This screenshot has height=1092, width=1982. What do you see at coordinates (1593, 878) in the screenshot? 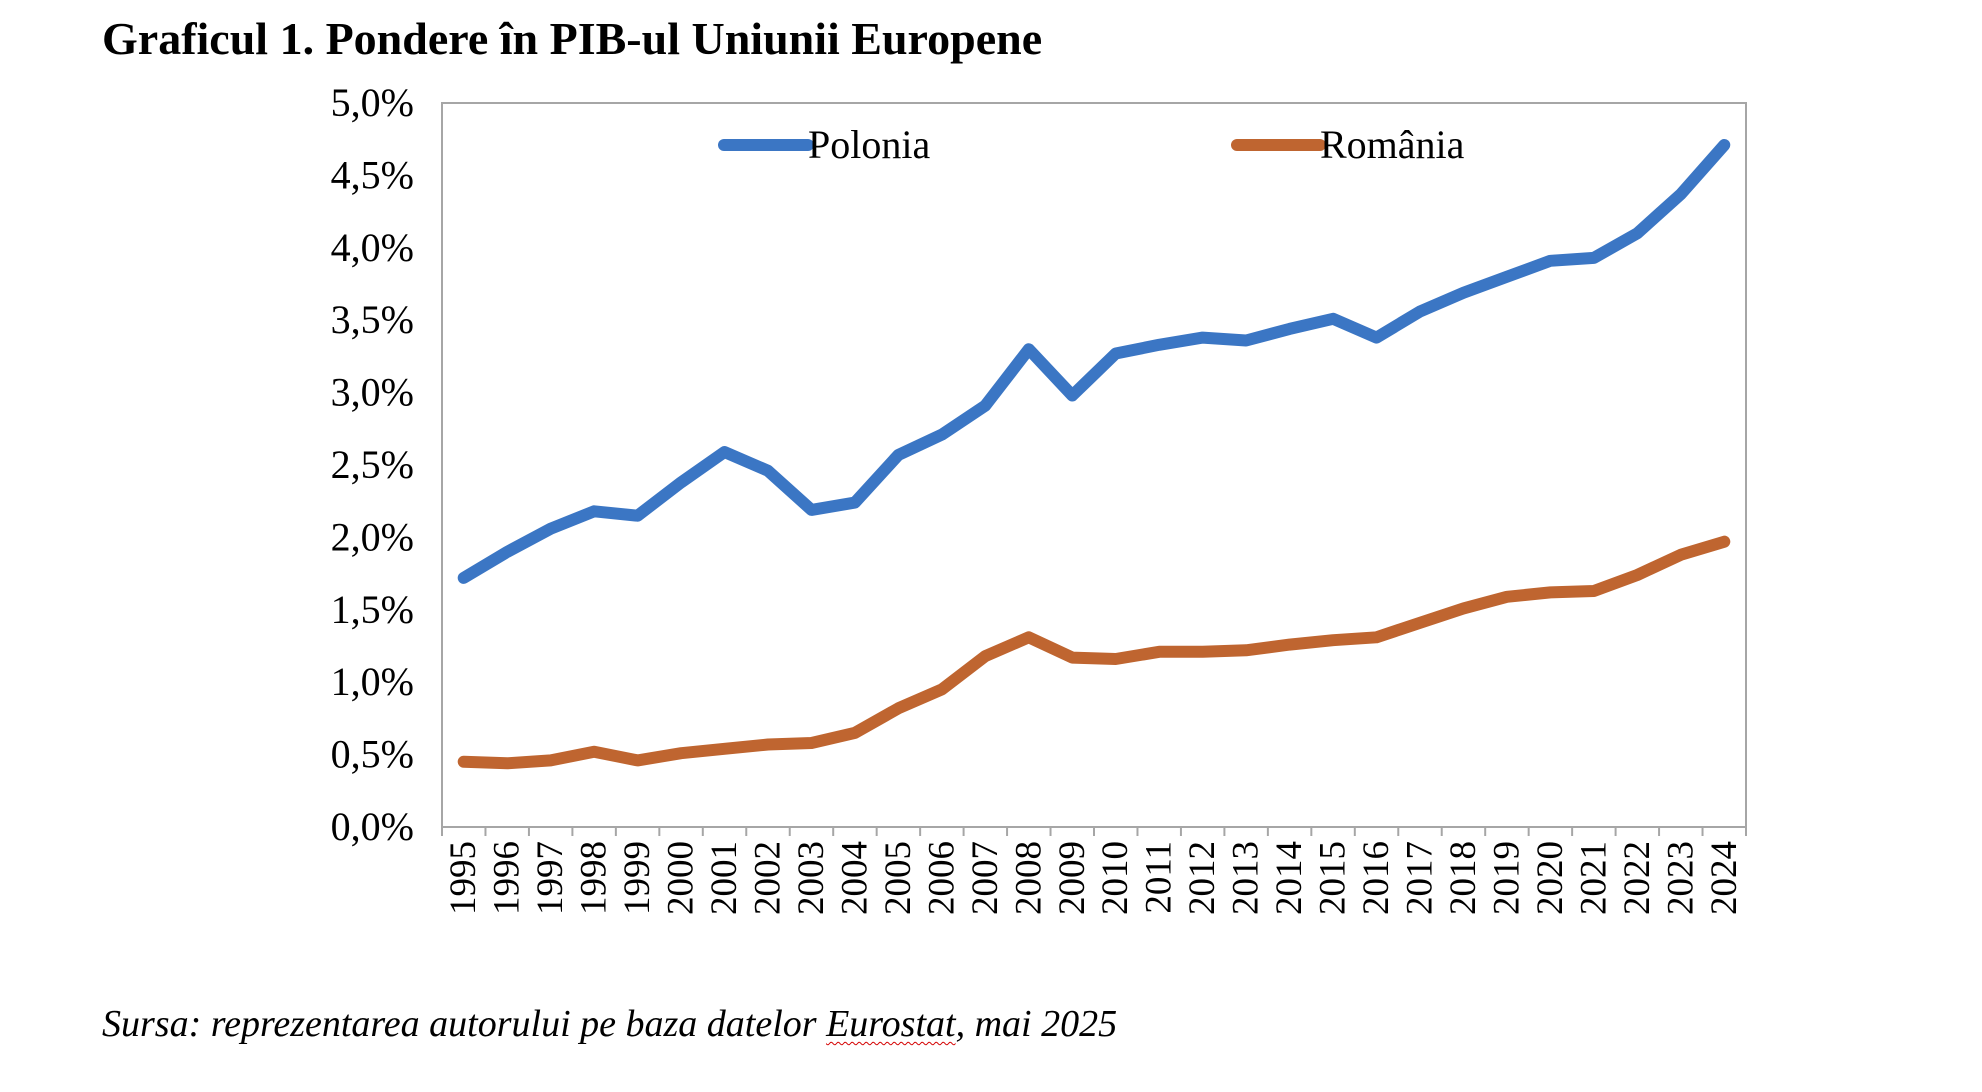
I see `x-tick-label: 2021` at bounding box center [1593, 878].